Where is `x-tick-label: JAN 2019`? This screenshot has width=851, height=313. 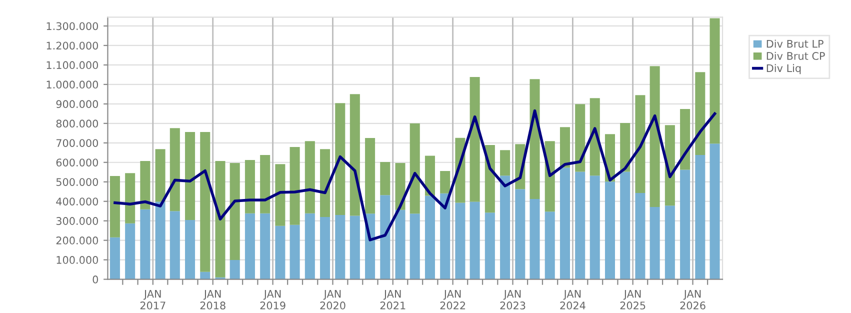 x-tick-label: JAN 2019 is located at coordinates (273, 300).